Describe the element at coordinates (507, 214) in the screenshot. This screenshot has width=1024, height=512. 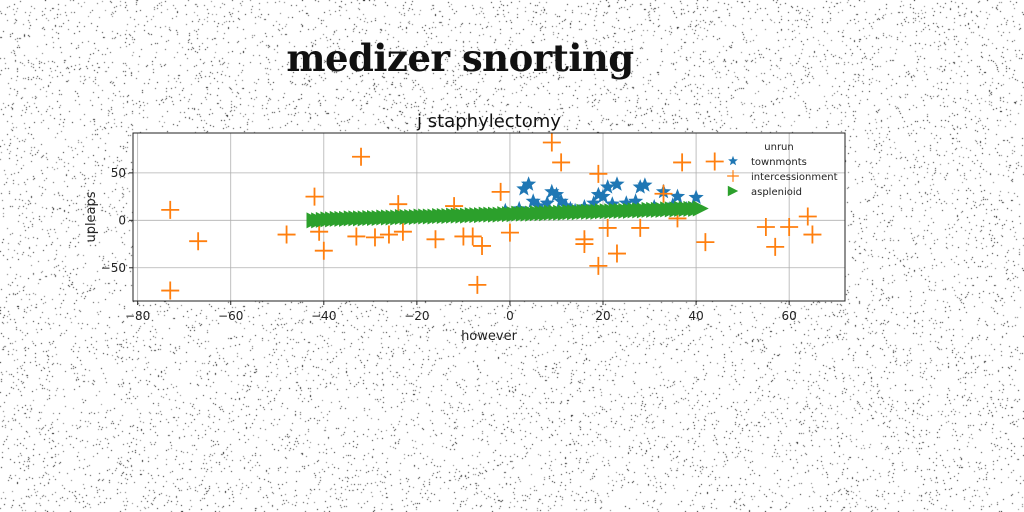
I see `series-asplenioid` at that location.